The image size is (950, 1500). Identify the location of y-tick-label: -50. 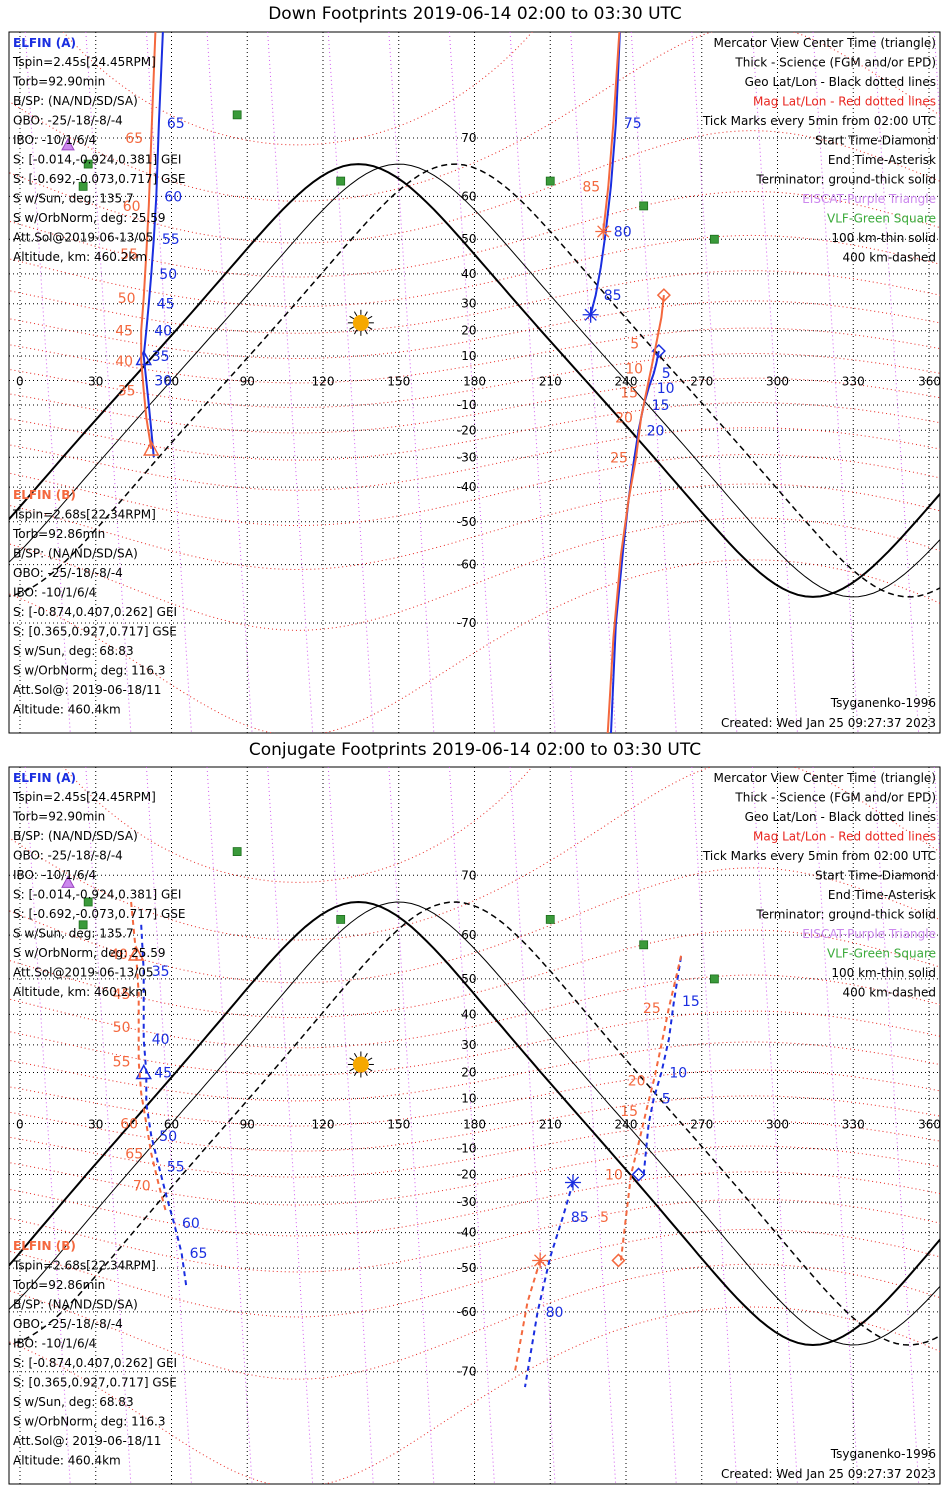
(467, 1268).